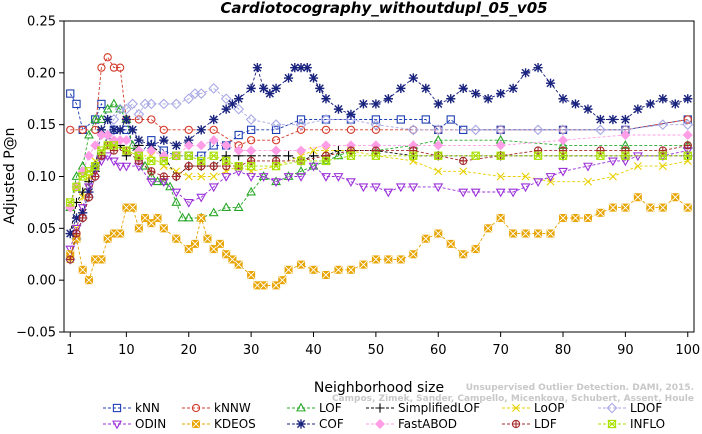 The height and width of the screenshot is (434, 702). What do you see at coordinates (647, 424) in the screenshot?
I see `legend-label-inflo: INFLO` at bounding box center [647, 424].